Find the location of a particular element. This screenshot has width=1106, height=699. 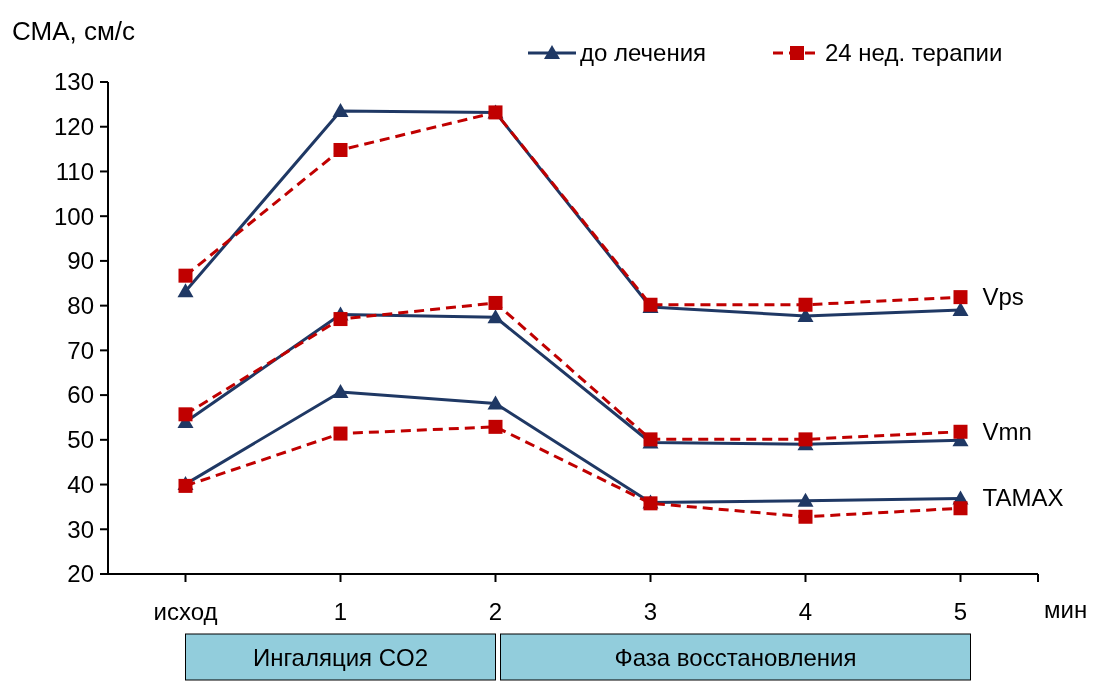

y-tick-label: 70 is located at coordinates (80, 350).